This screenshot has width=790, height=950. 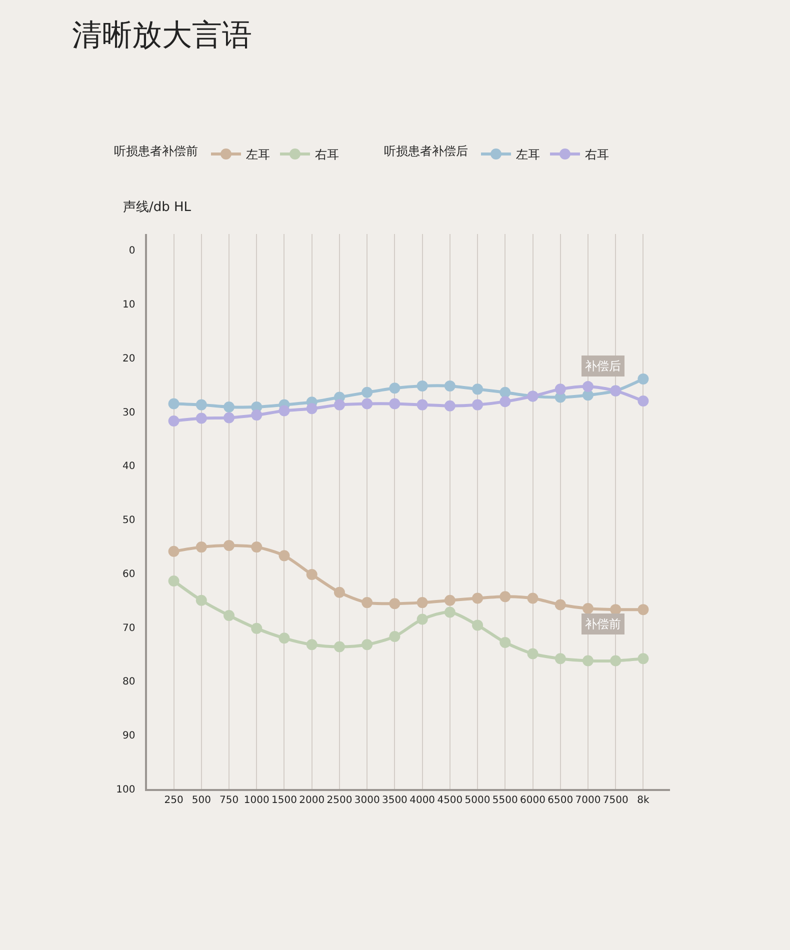 What do you see at coordinates (426, 151) in the screenshot?
I see `text: 听损患者补偿后` at bounding box center [426, 151].